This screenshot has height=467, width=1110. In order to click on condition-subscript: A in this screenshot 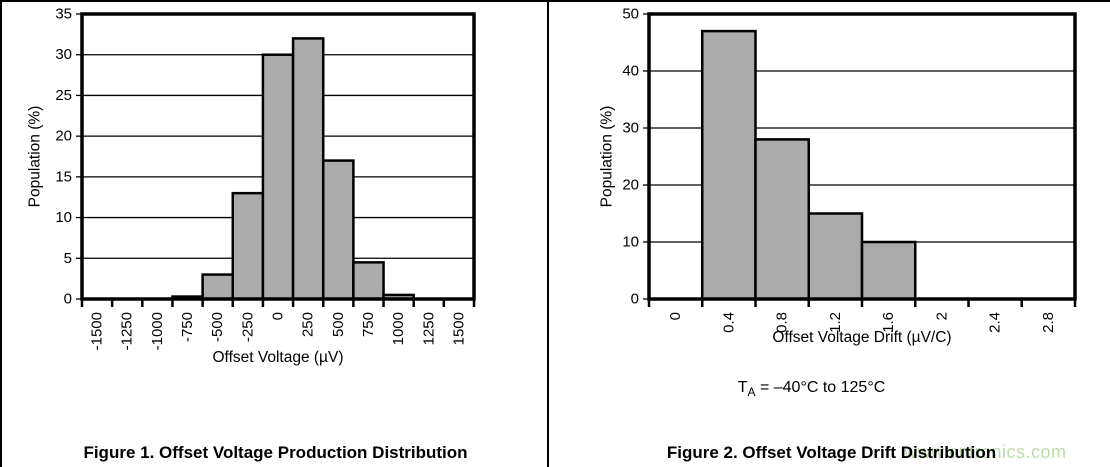, I will do `click(751, 392)`.